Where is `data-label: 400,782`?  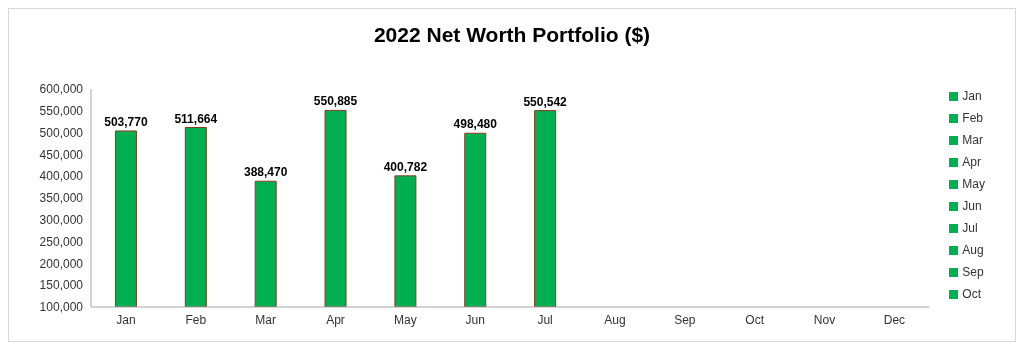
data-label: 400,782 is located at coordinates (405, 166).